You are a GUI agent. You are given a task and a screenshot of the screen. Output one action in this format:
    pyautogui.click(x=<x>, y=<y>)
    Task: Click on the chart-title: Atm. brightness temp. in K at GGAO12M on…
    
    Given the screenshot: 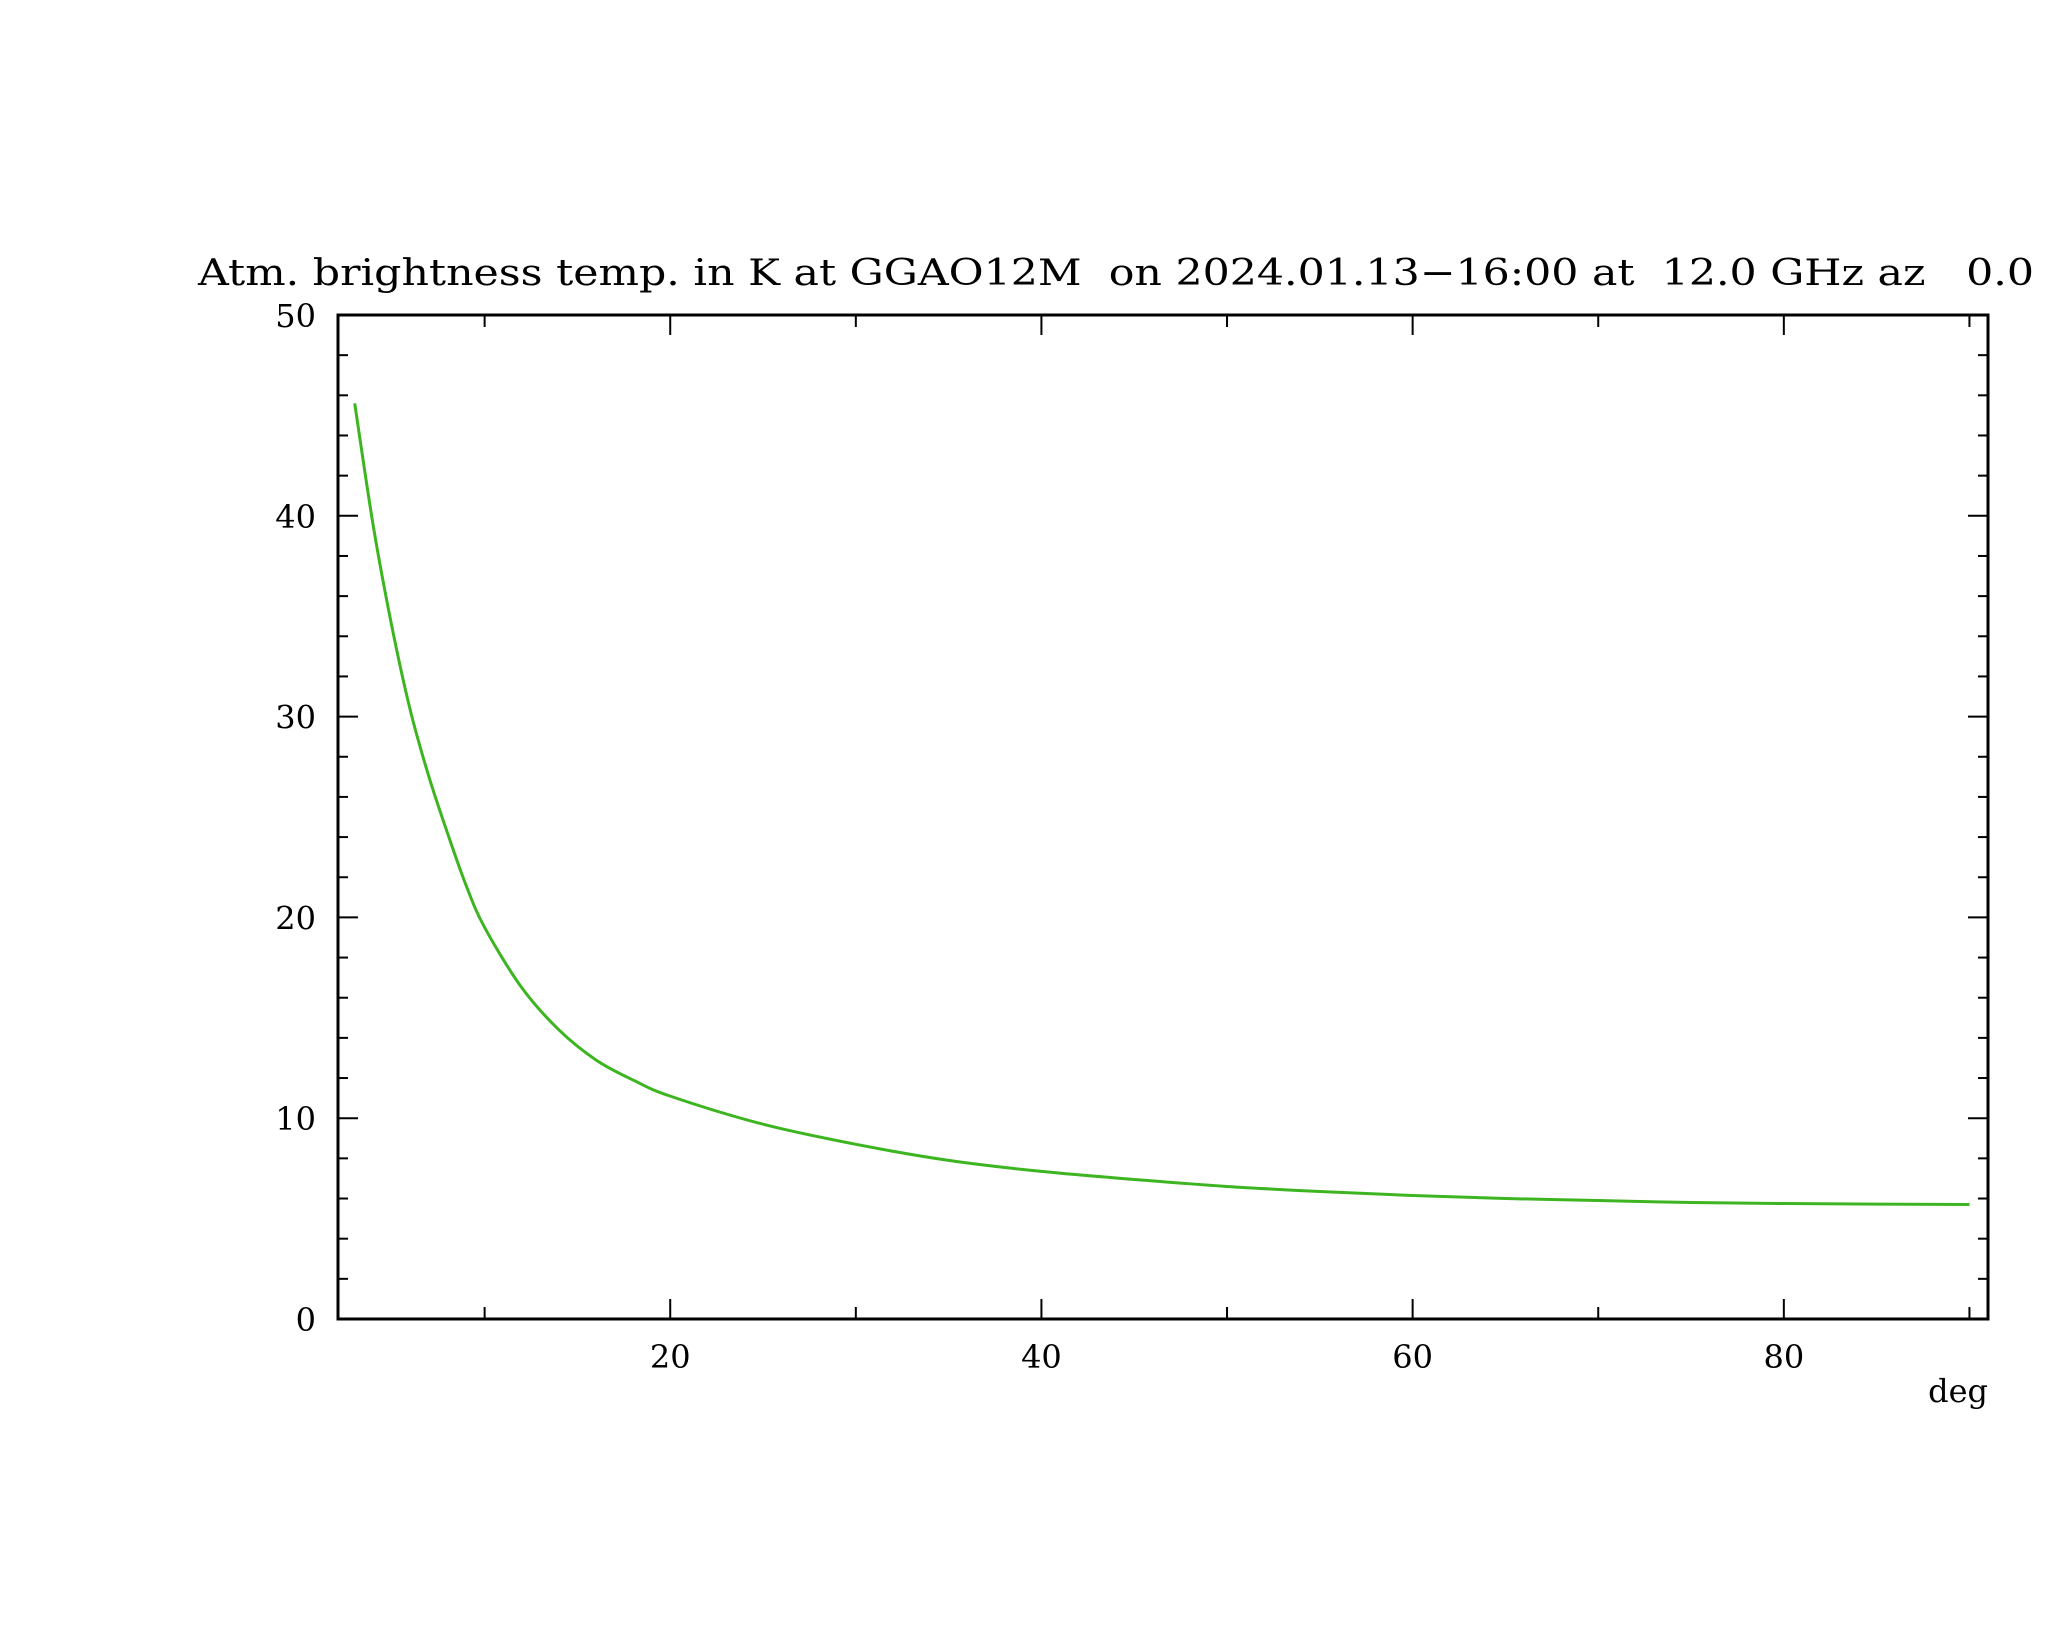 What is the action you would take?
    pyautogui.click(x=1115, y=273)
    